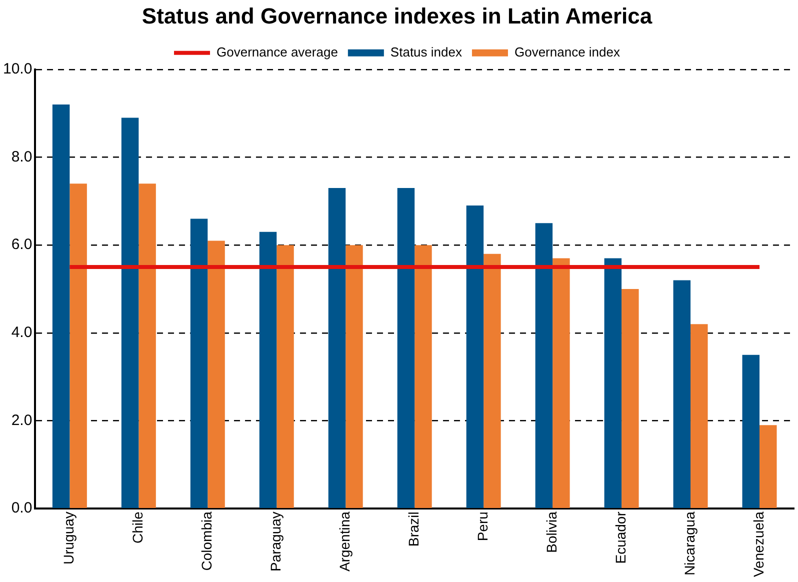 Image resolution: width=798 pixels, height=582 pixels. What do you see at coordinates (426, 52) in the screenshot?
I see `legend-label: Status index` at bounding box center [426, 52].